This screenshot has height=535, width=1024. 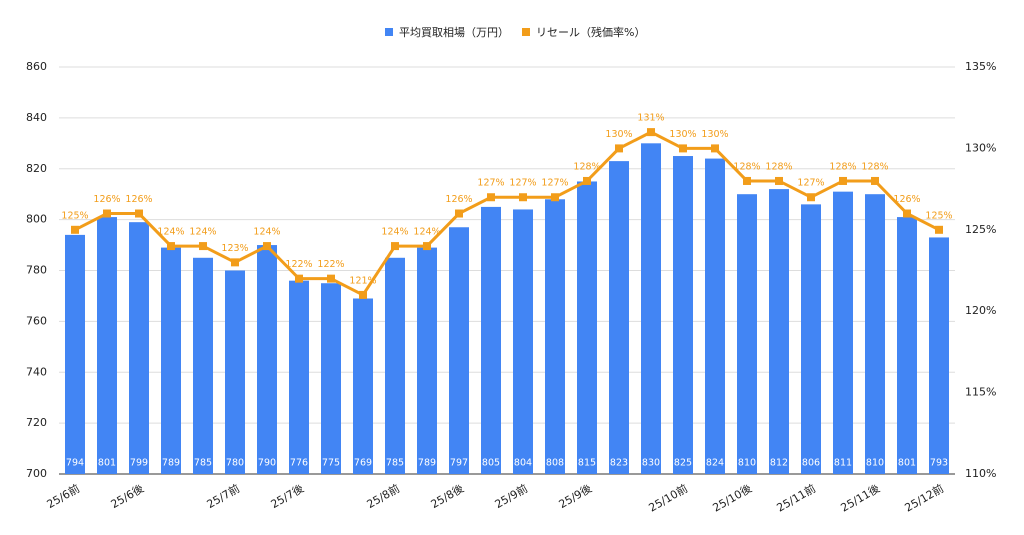 I want to click on y2-tick-label: 120%, so click(x=980, y=310).